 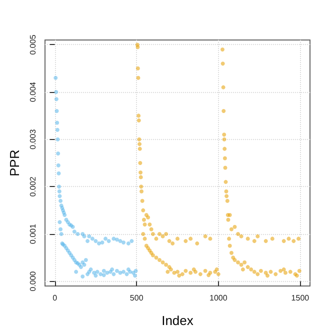 What do you see at coordinates (33, 91) in the screenshot?
I see `y-tick-label: 0.004` at bounding box center [33, 91].